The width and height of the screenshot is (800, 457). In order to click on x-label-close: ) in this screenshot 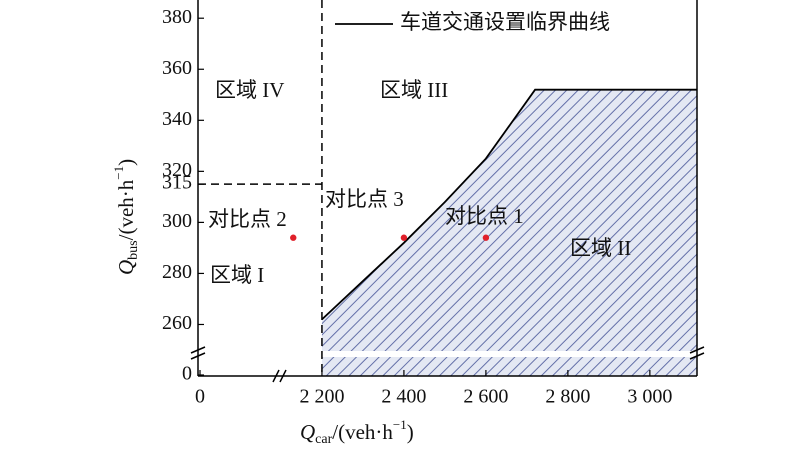, I will do `click(410, 432)`.